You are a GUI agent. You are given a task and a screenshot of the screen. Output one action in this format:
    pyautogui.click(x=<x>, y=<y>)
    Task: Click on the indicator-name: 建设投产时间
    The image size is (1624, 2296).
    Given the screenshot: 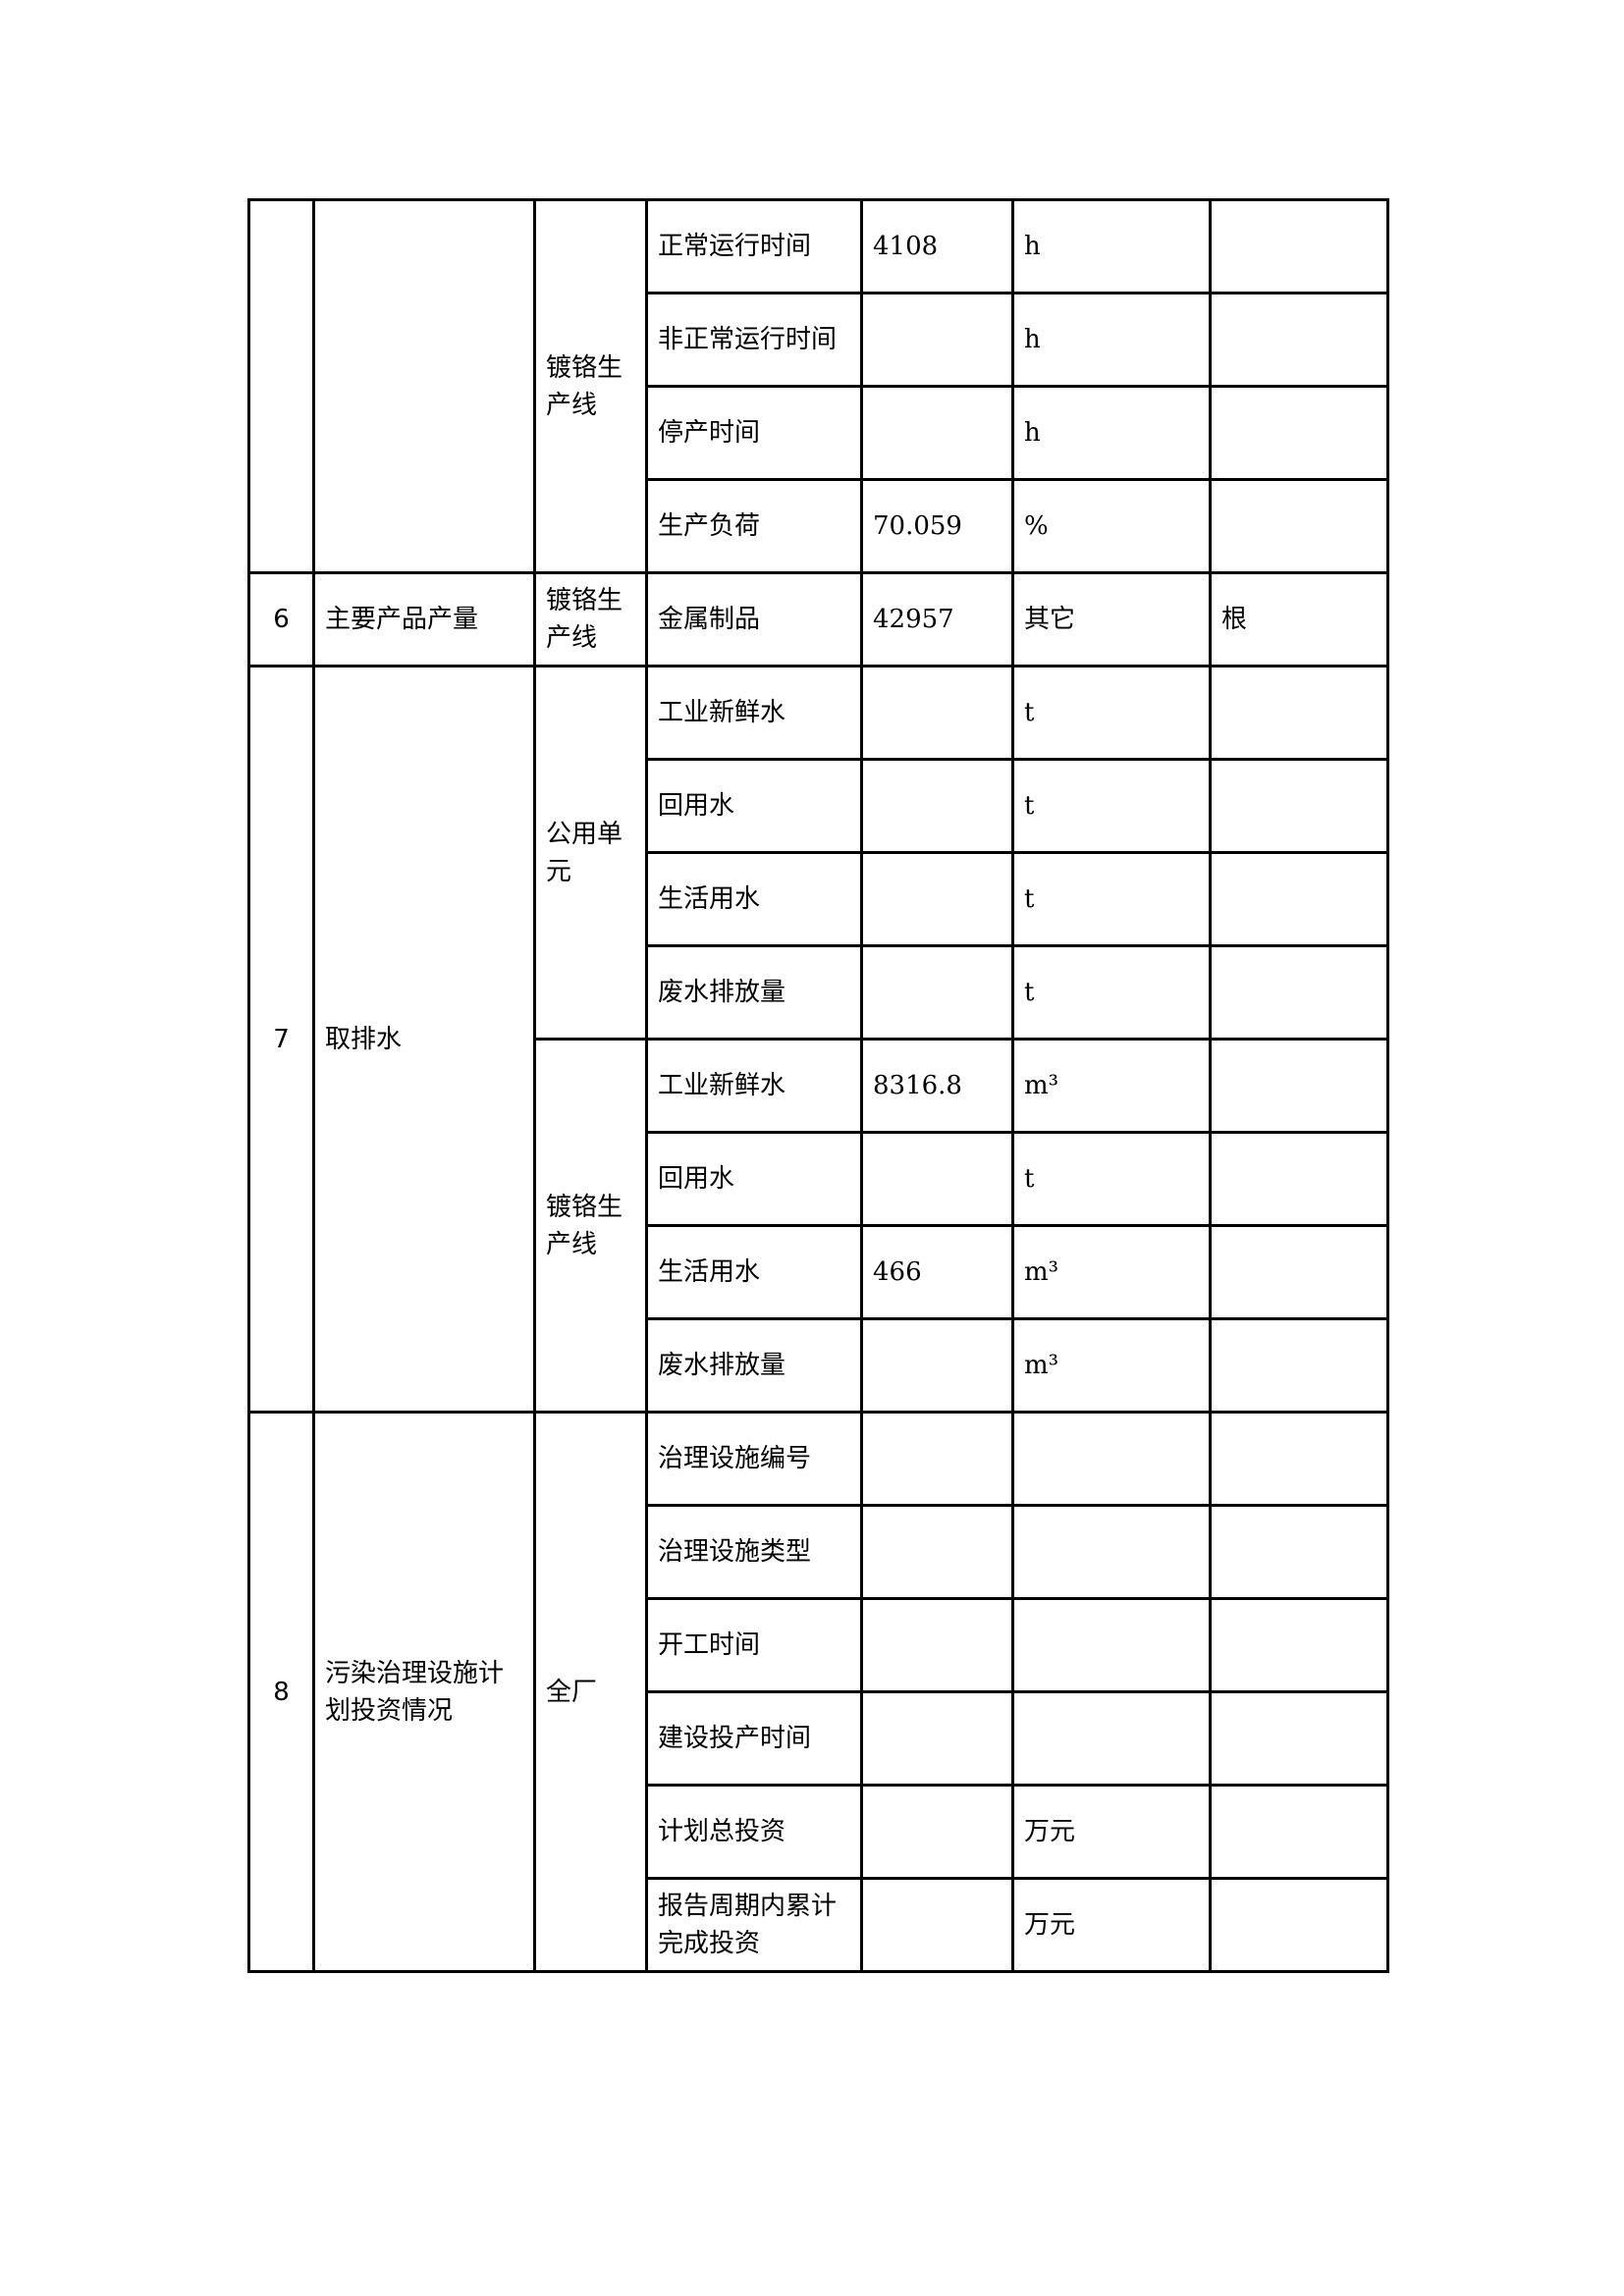 What is the action you would take?
    pyautogui.click(x=754, y=1738)
    